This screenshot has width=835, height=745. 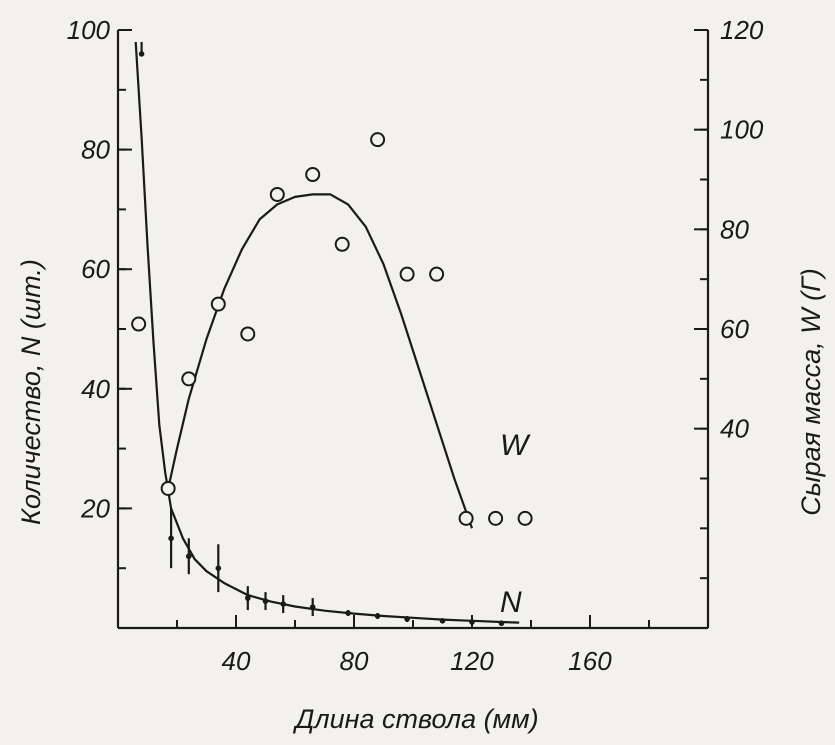 What do you see at coordinates (590, 661) in the screenshot?
I see `x-tick-label: 160` at bounding box center [590, 661].